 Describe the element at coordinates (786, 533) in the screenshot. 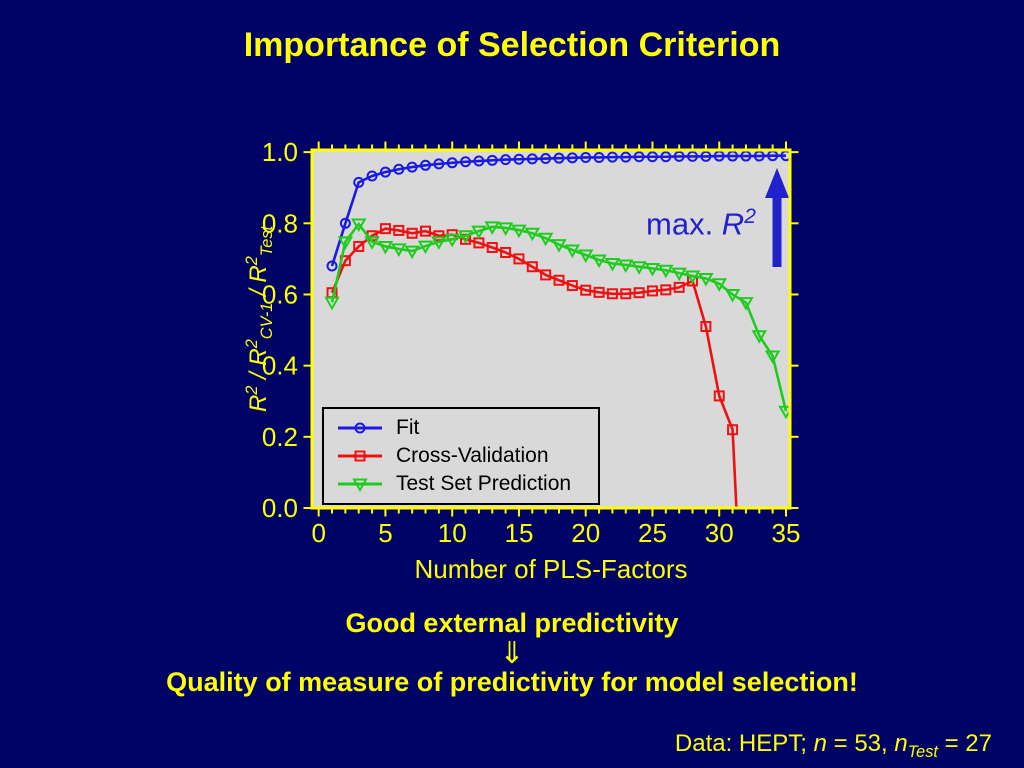

I see `x-tick-label: 35` at that location.